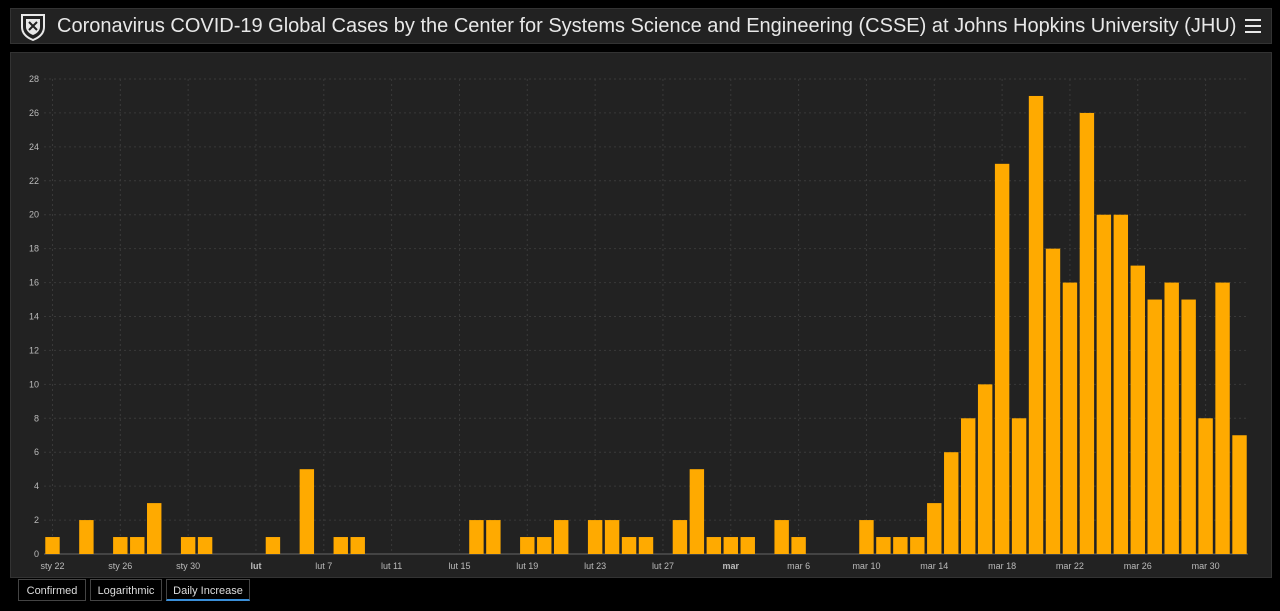  Describe the element at coordinates (34, 113) in the screenshot. I see `y-tick-label: 26` at that location.